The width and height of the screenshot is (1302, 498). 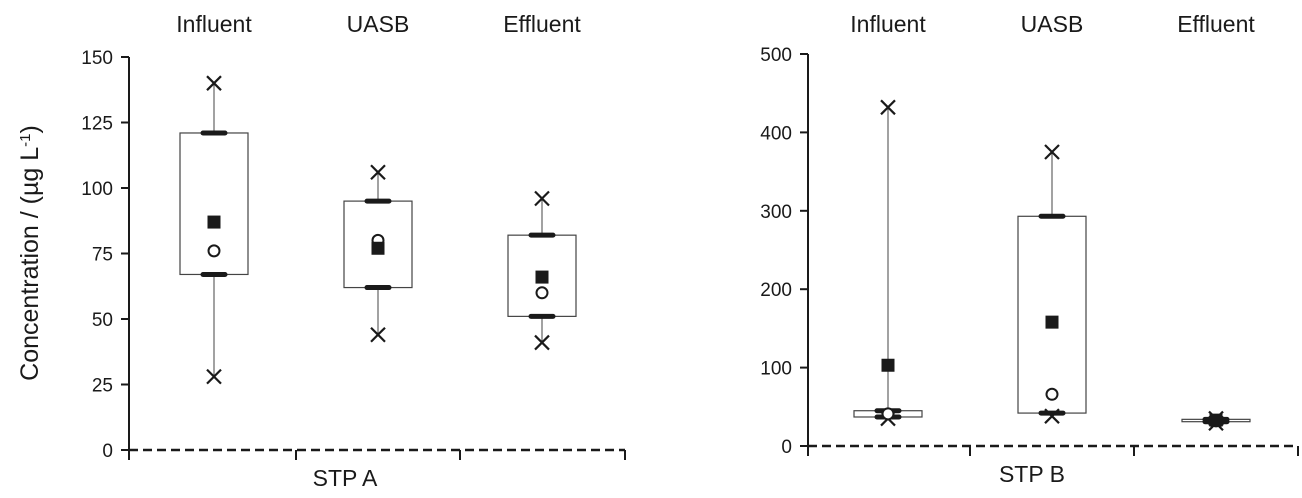 I want to click on y-tick-label: 75, so click(x=102, y=255).